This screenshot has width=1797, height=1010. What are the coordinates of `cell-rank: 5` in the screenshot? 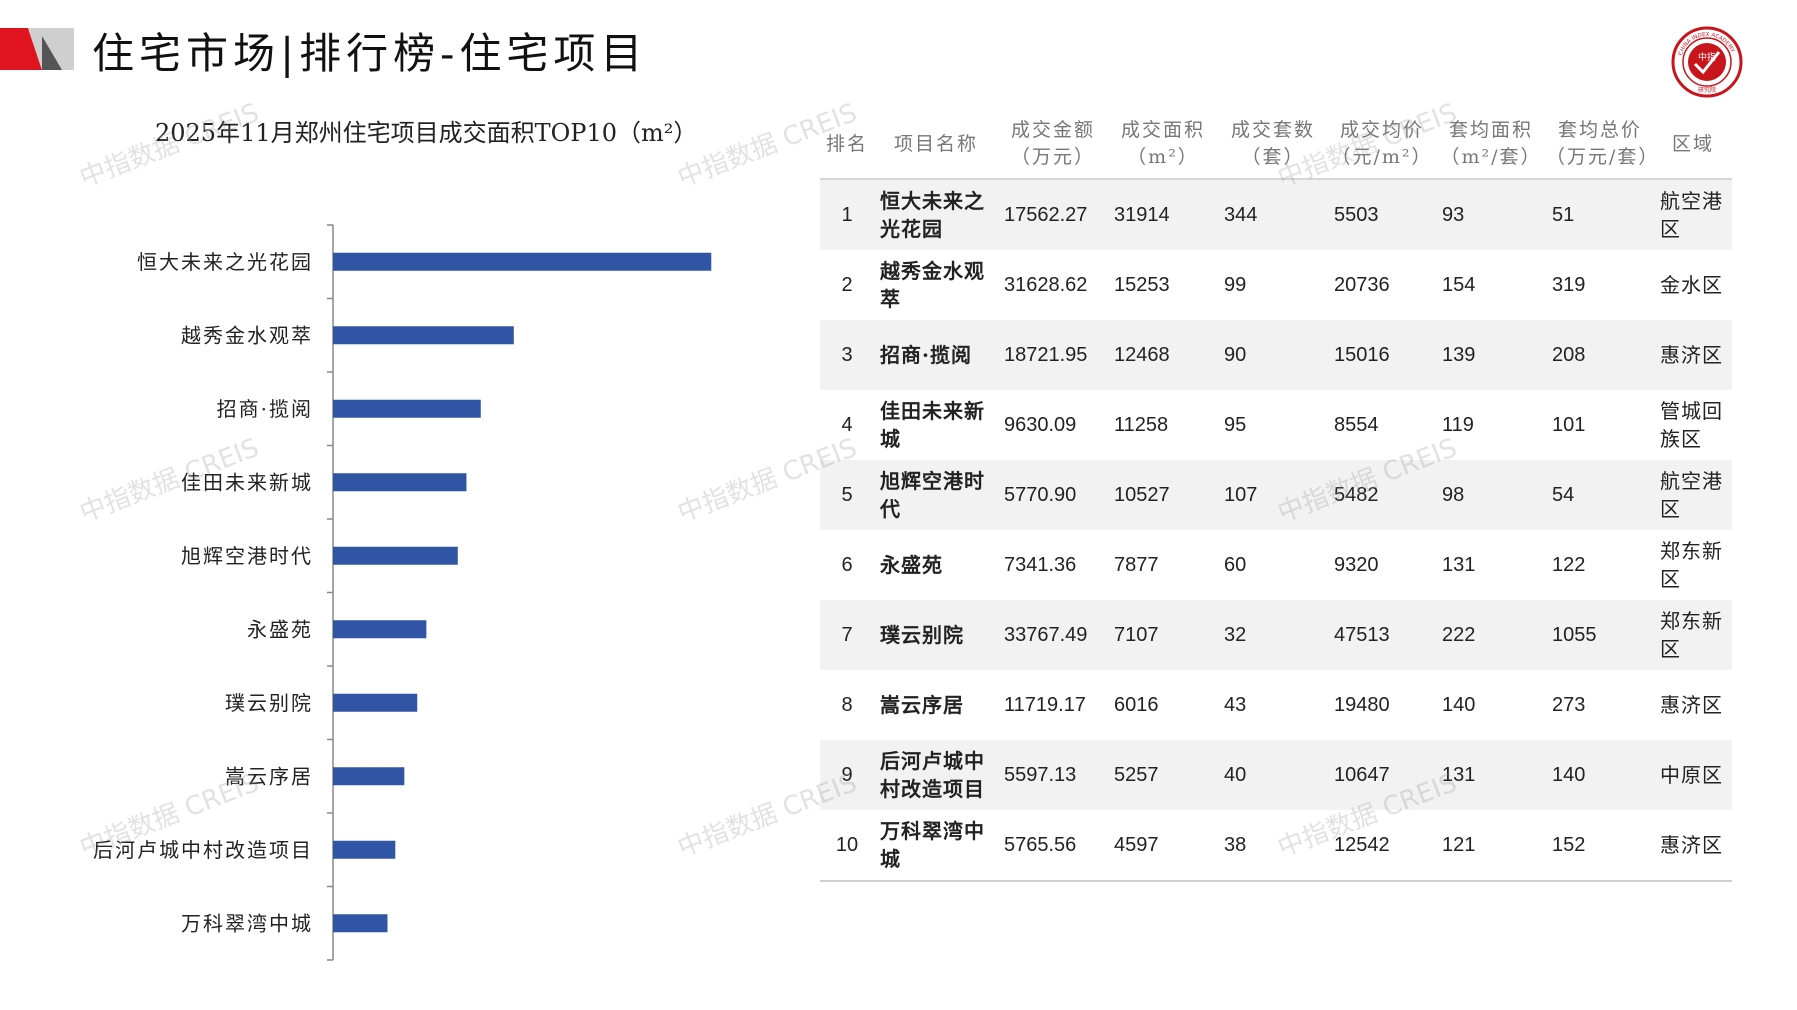 It's located at (847, 495).